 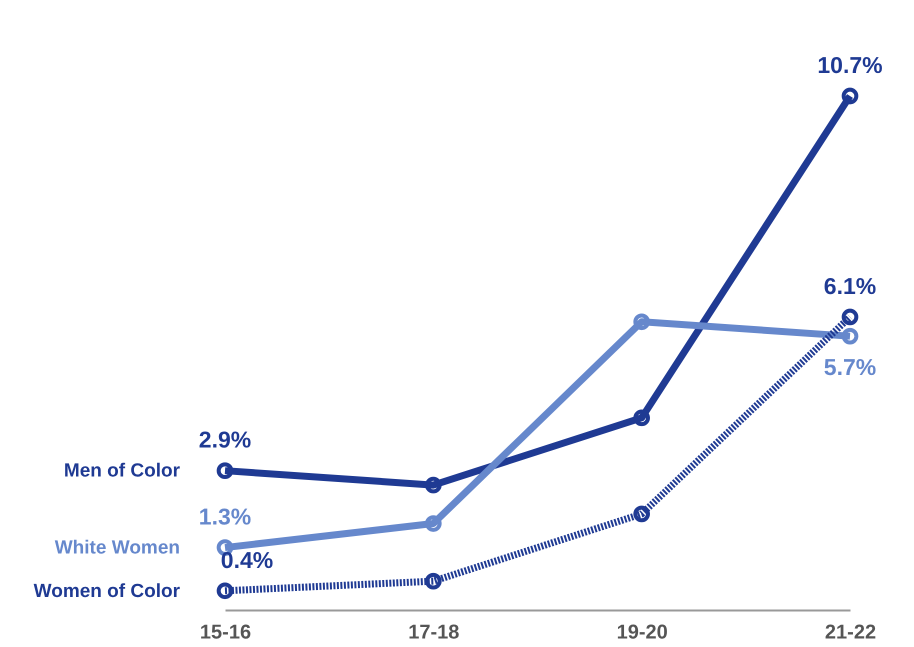 I want to click on x-tick-label: 17-18, so click(x=434, y=633).